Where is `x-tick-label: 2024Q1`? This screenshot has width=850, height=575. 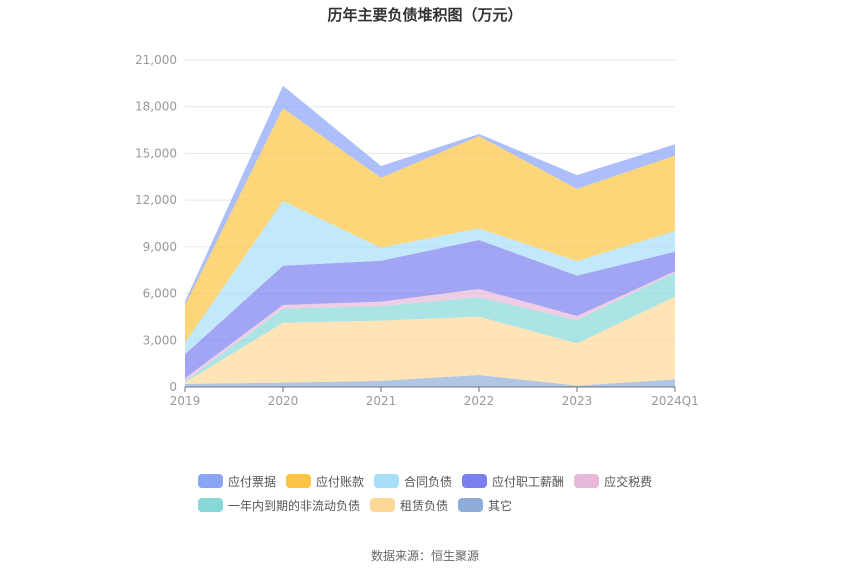
x-tick-label: 2024Q1 is located at coordinates (675, 401).